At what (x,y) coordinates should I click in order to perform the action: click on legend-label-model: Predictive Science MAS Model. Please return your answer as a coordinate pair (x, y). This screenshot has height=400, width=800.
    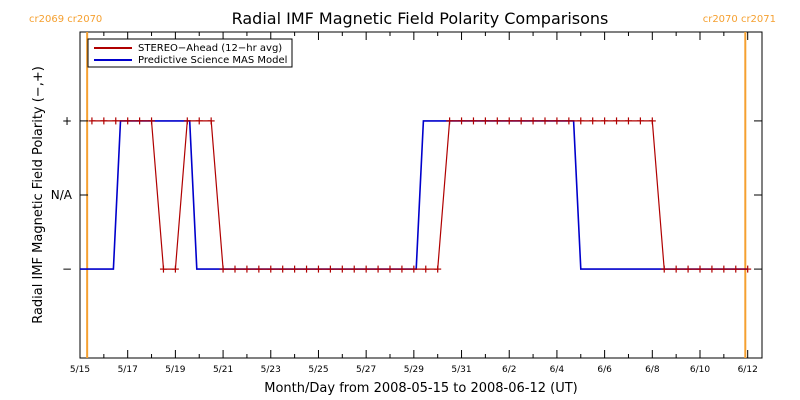
    Looking at the image, I should click on (212, 60).